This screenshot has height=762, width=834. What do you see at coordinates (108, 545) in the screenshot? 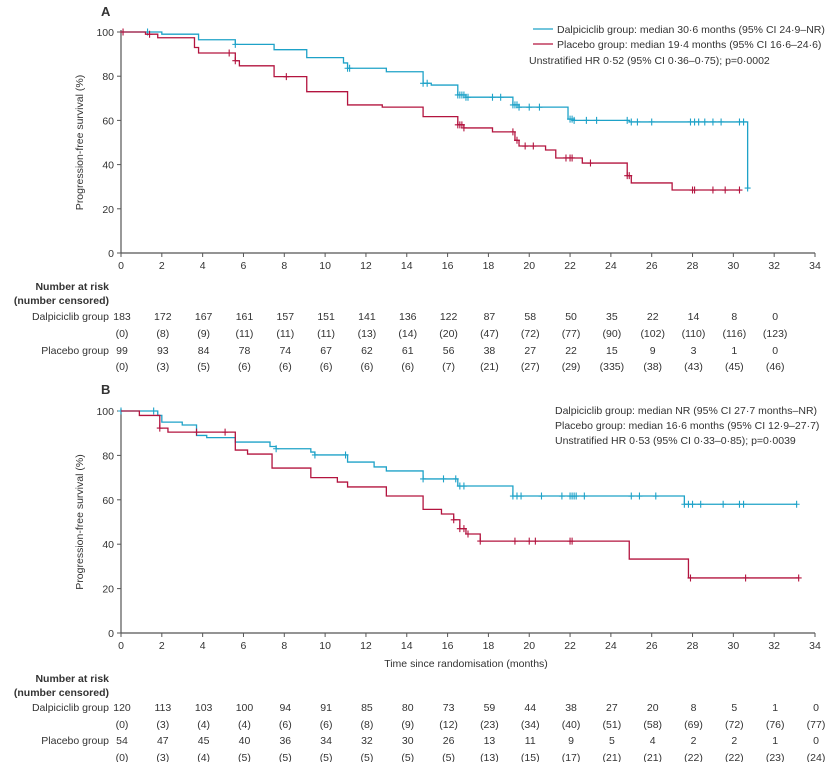
I see `y-tick-label: 40` at bounding box center [108, 545].